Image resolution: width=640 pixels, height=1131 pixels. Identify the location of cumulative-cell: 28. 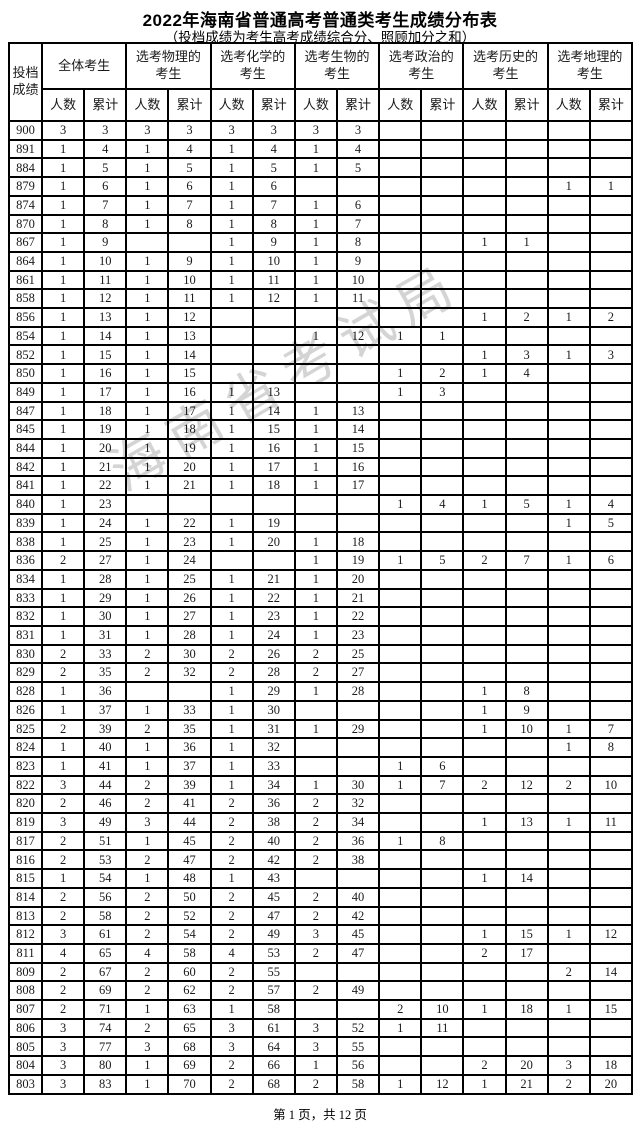
(273, 673).